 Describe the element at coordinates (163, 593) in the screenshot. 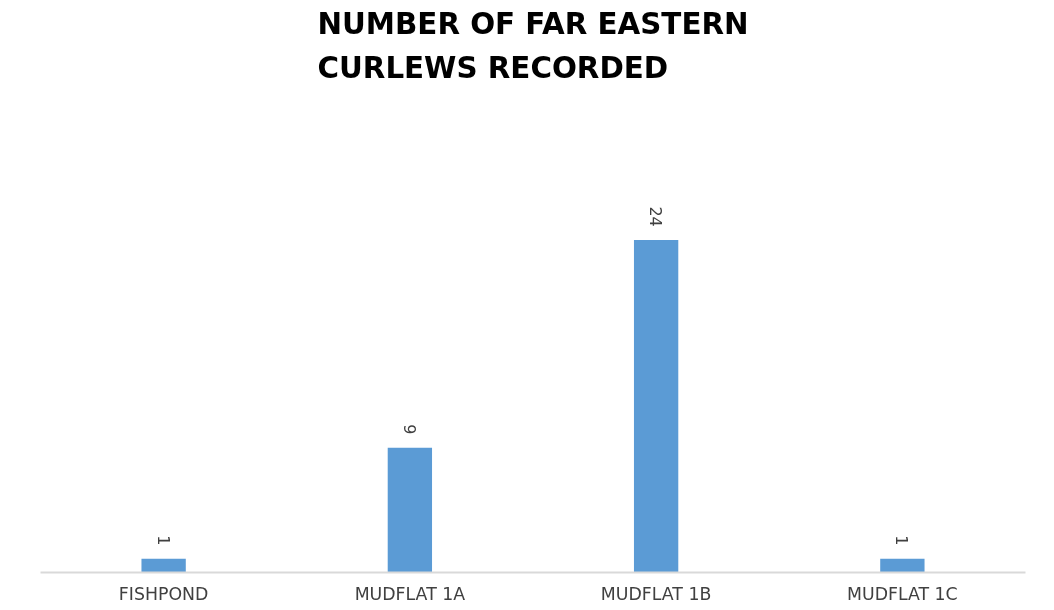

I see `x-tick-label: FISHPOND` at that location.